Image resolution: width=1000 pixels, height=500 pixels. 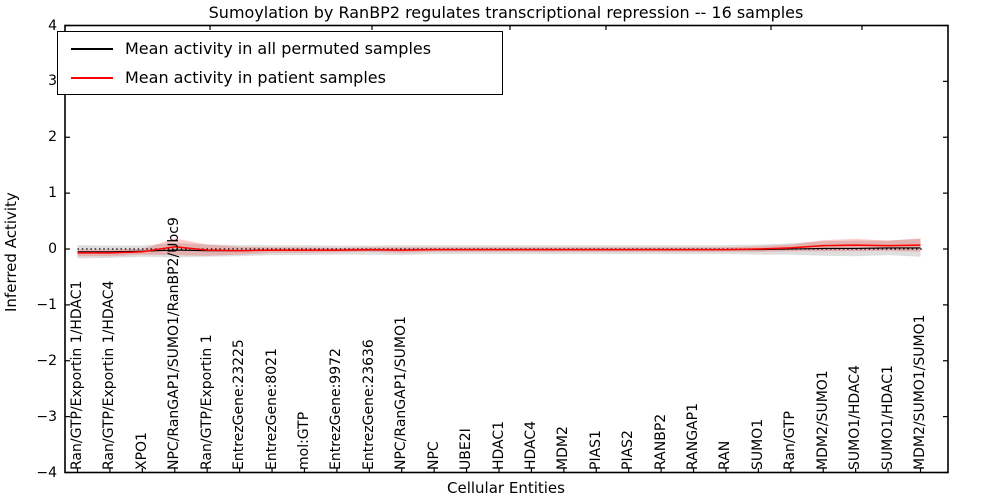 I want to click on legend-item-patient: Mean activity in patient samples, so click(x=280, y=78).